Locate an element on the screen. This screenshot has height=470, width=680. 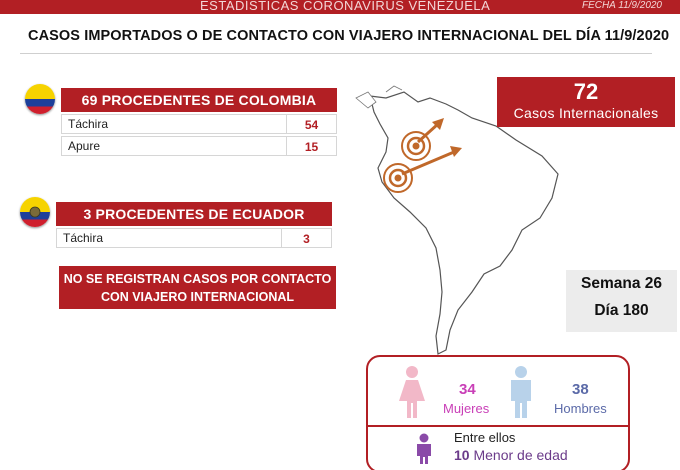
row-count: 15 is located at coordinates (311, 146).